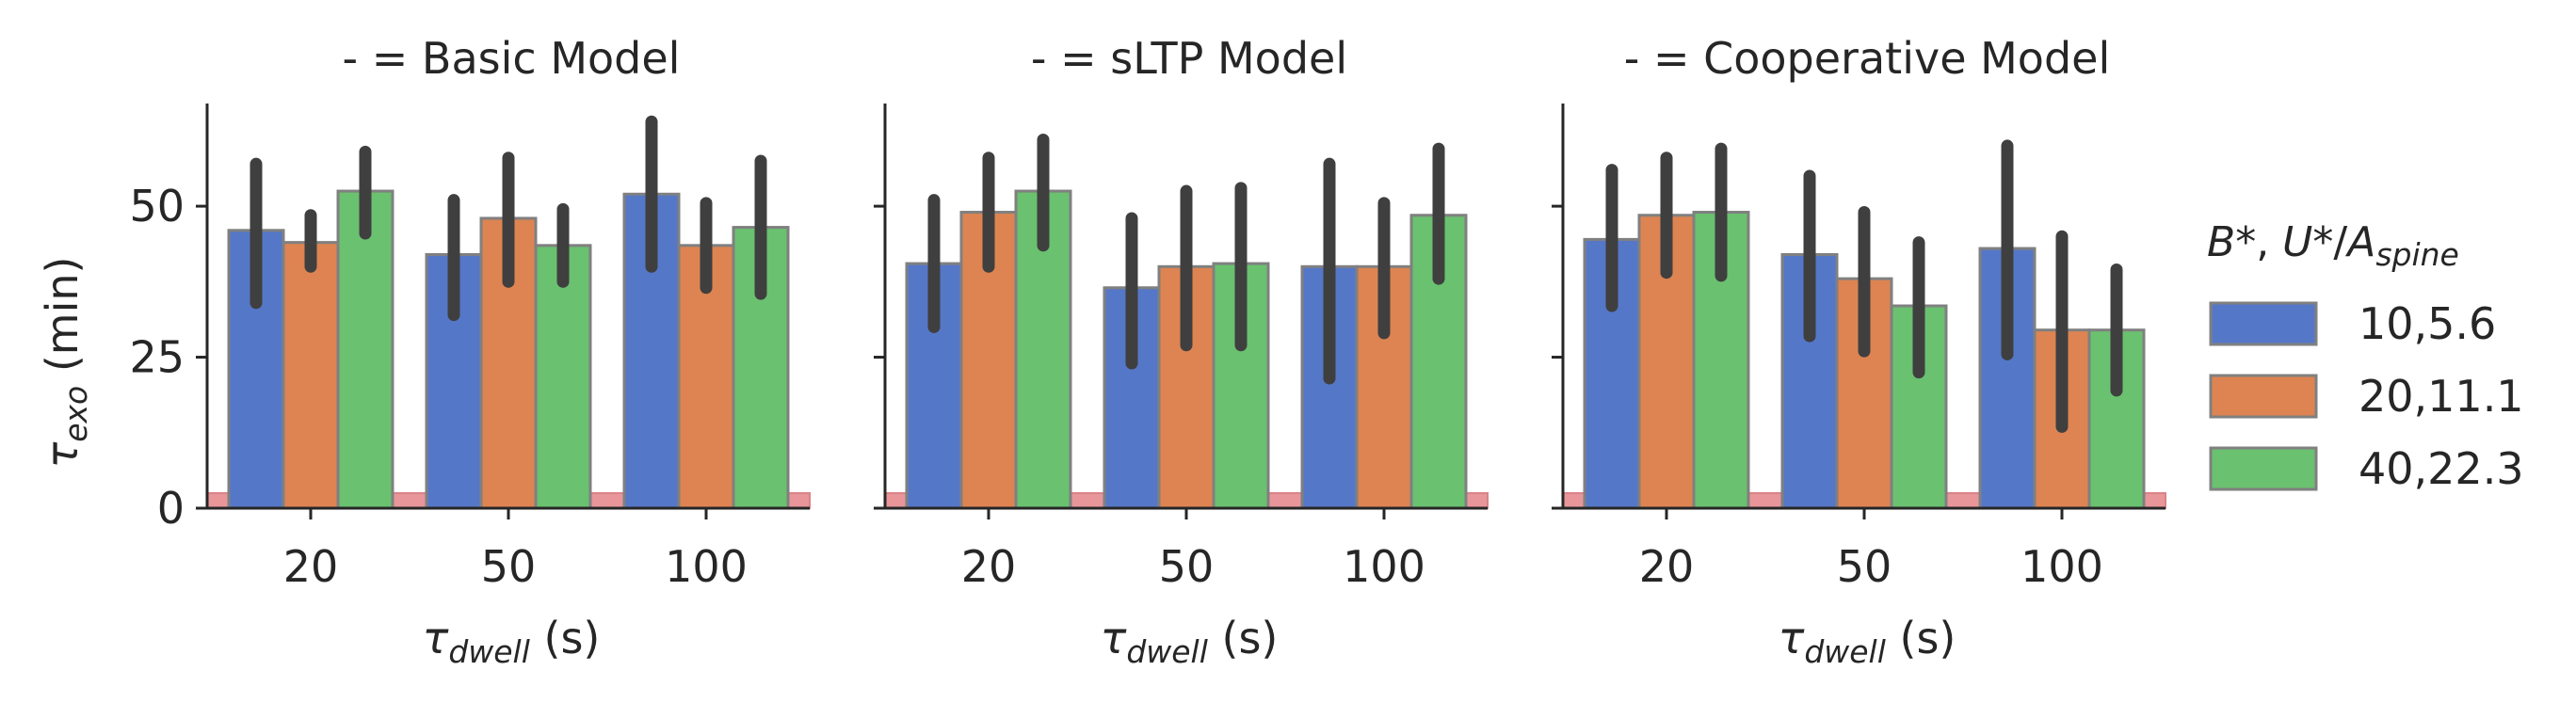 The width and height of the screenshot is (2576, 703). I want to click on y-axis-label: τexo (min), so click(65, 363).